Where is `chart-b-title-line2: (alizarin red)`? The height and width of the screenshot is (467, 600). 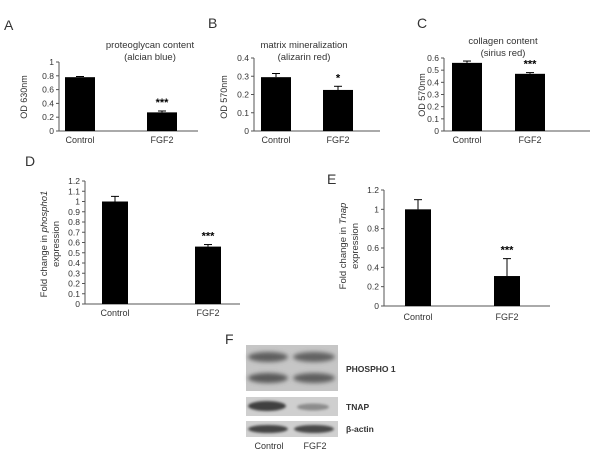 chart-b-title-line2: (alizarin red) is located at coordinates (304, 57).